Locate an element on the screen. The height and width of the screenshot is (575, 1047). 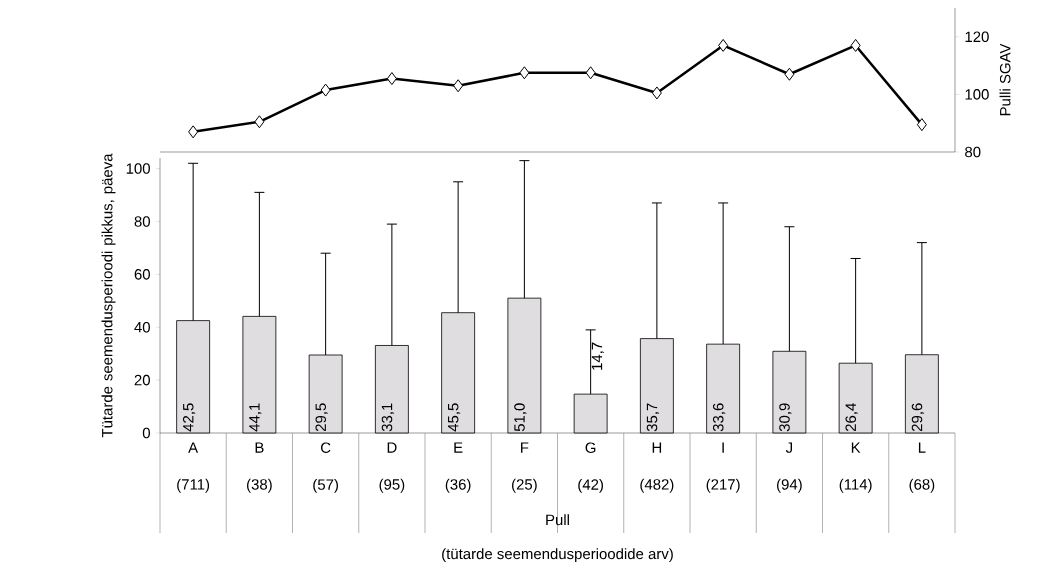
data-label: 45,5 is located at coordinates (454, 417).